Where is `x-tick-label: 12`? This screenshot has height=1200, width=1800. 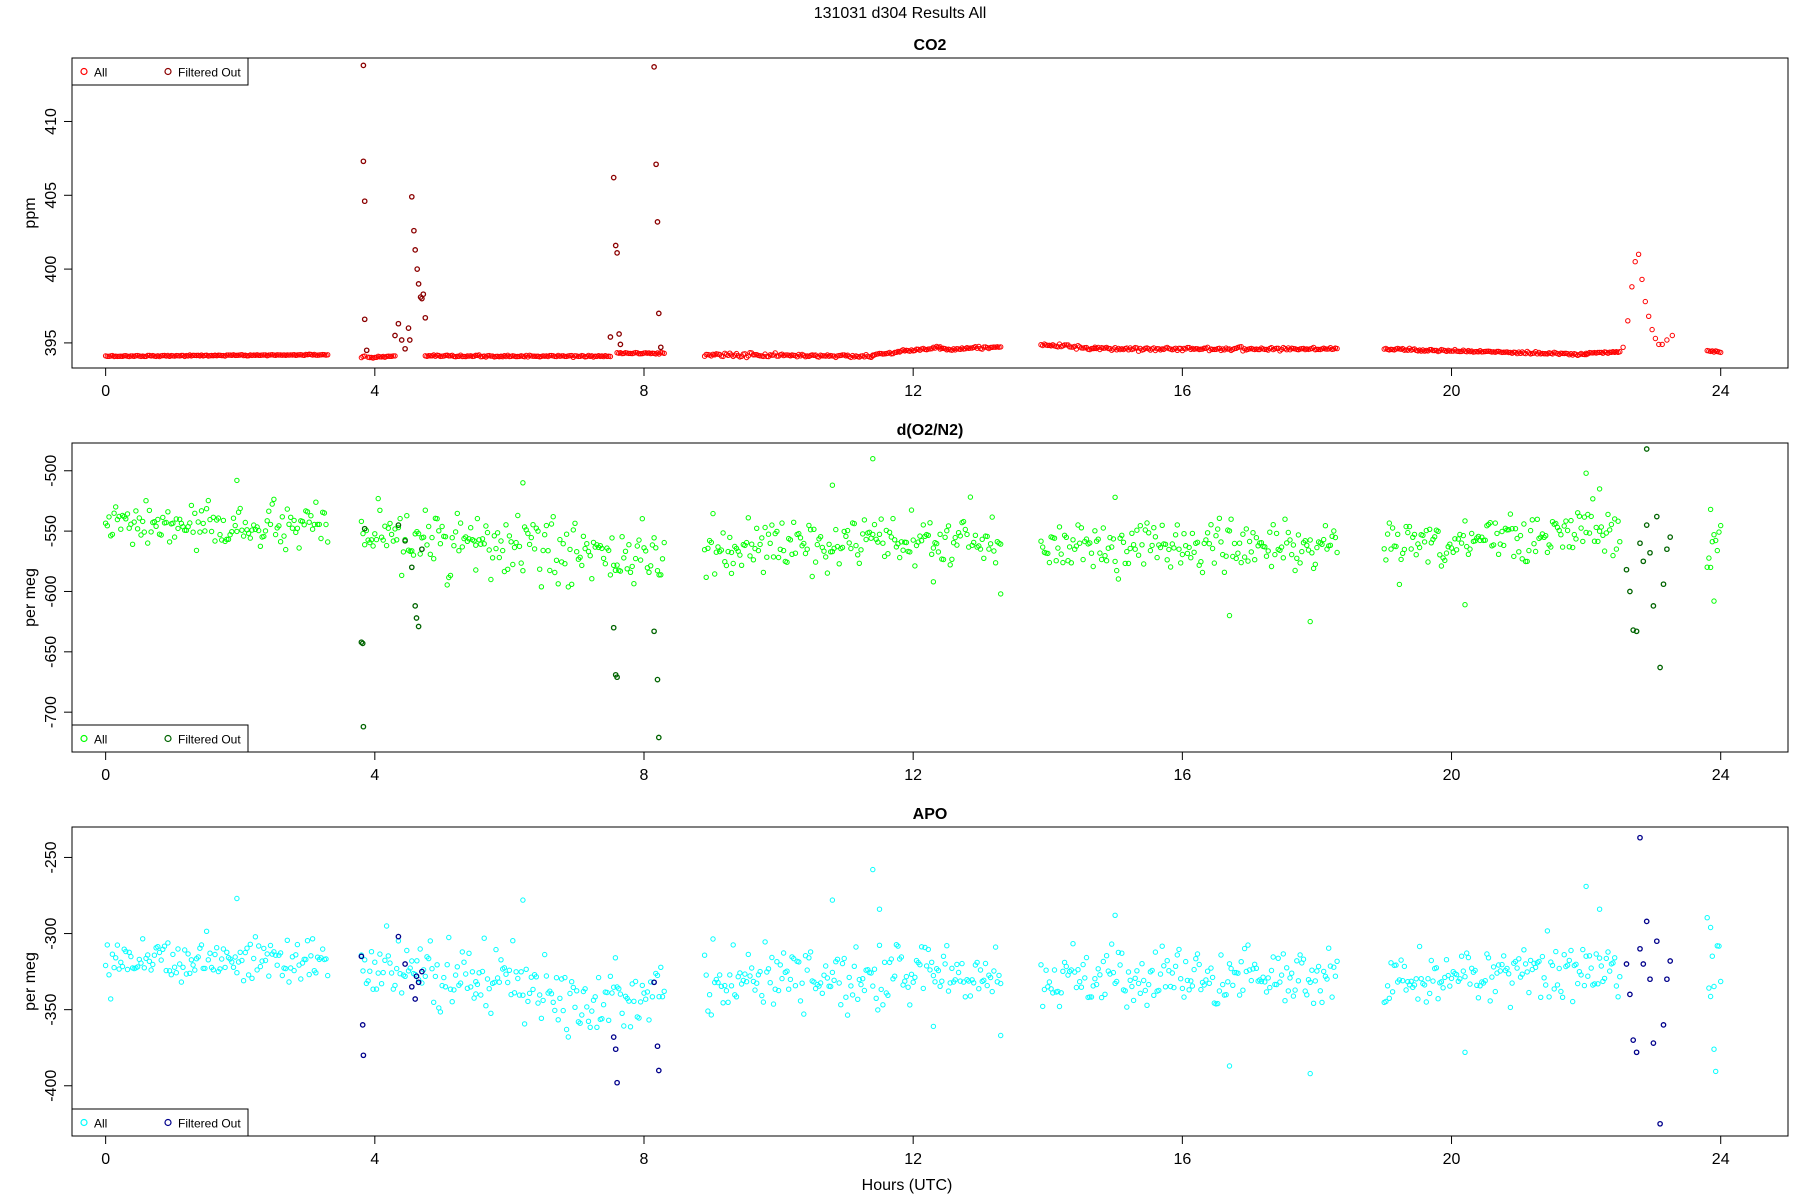 x-tick-label: 12 is located at coordinates (913, 775).